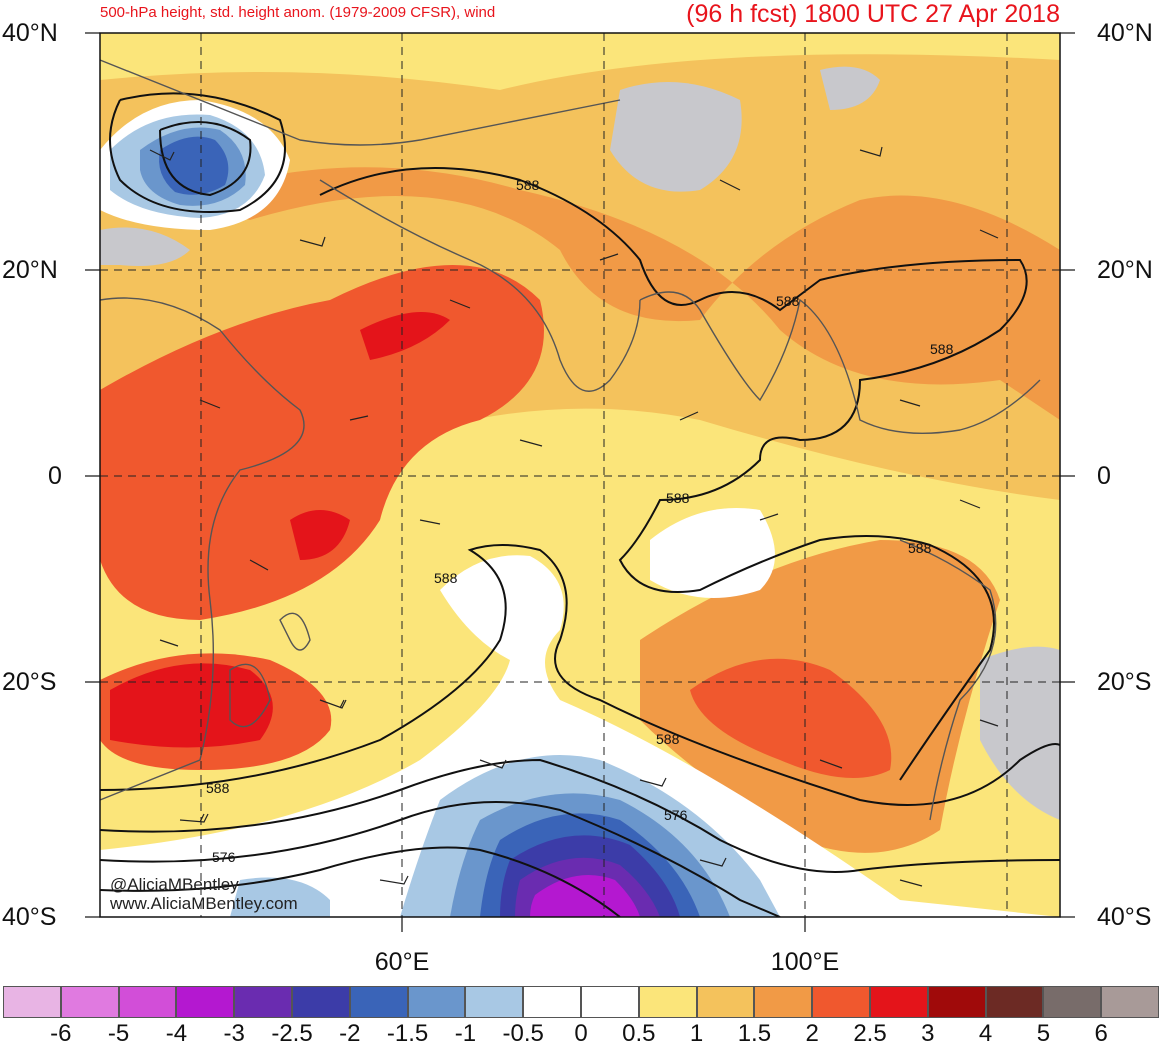 This screenshot has width=1160, height=1048. I want to click on colorbar-label: -1.5, so click(407, 1033).